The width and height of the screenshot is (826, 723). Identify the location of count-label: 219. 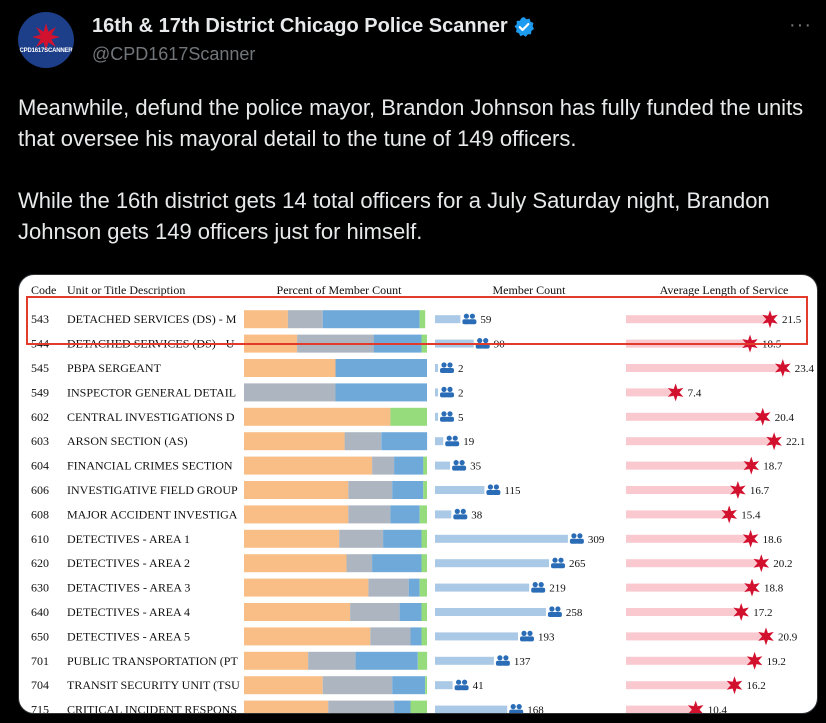
(557, 589).